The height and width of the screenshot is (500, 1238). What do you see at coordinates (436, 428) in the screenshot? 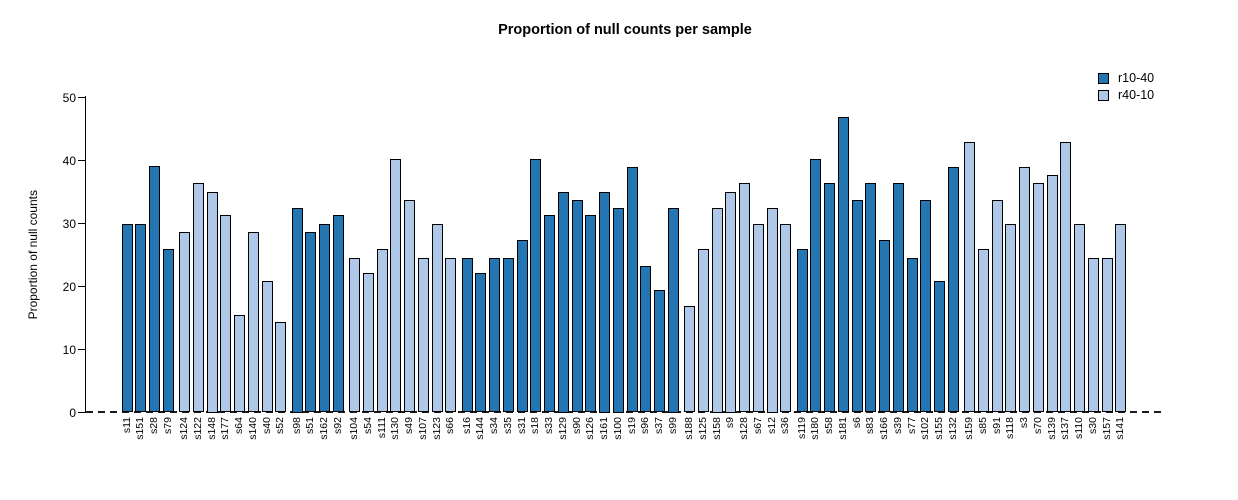
I see `x-tick-label-s123: s123` at bounding box center [436, 428].